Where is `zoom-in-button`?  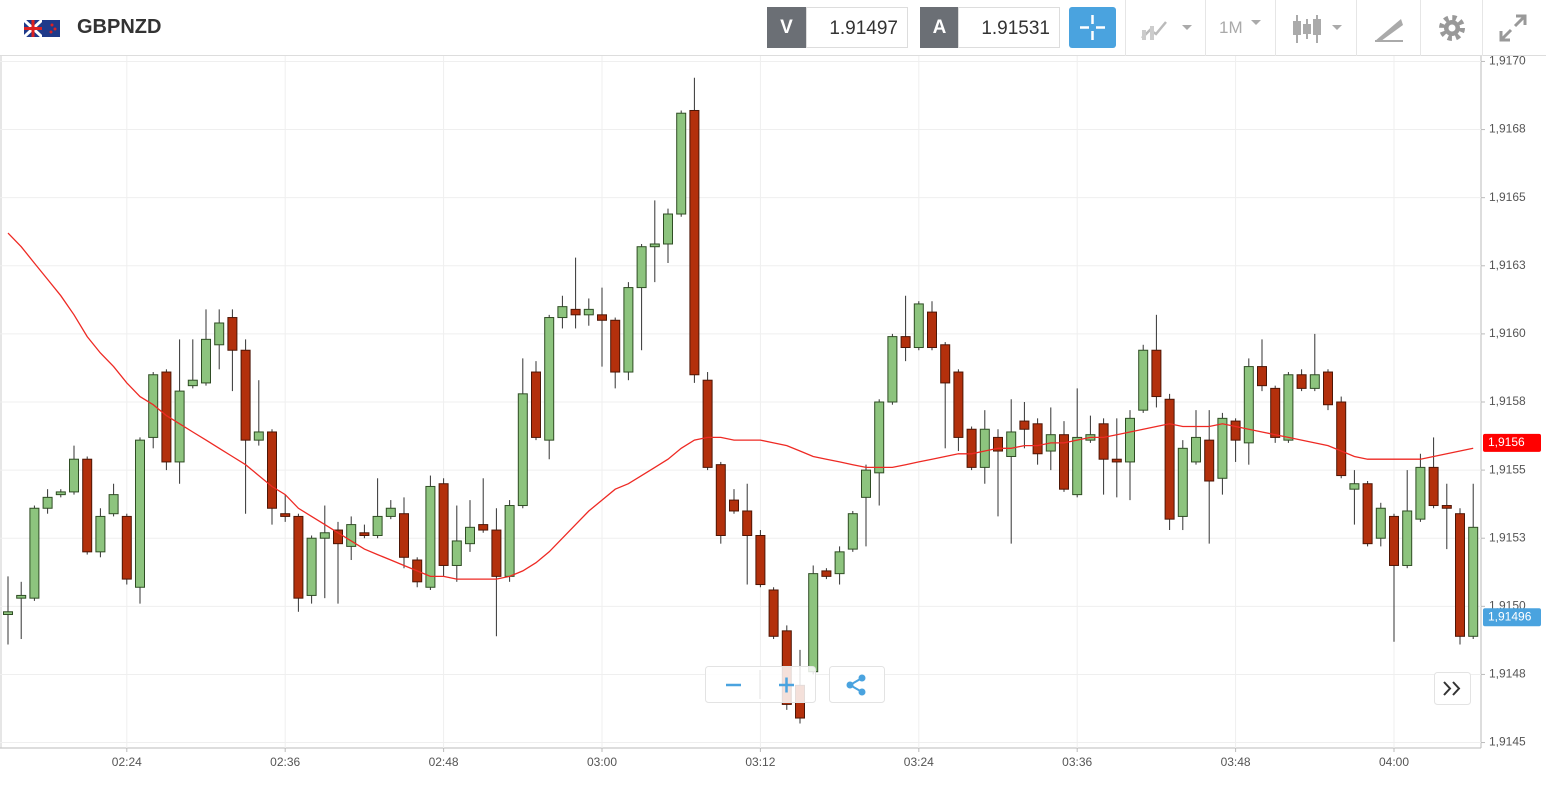
zoom-in-button is located at coordinates (786, 685).